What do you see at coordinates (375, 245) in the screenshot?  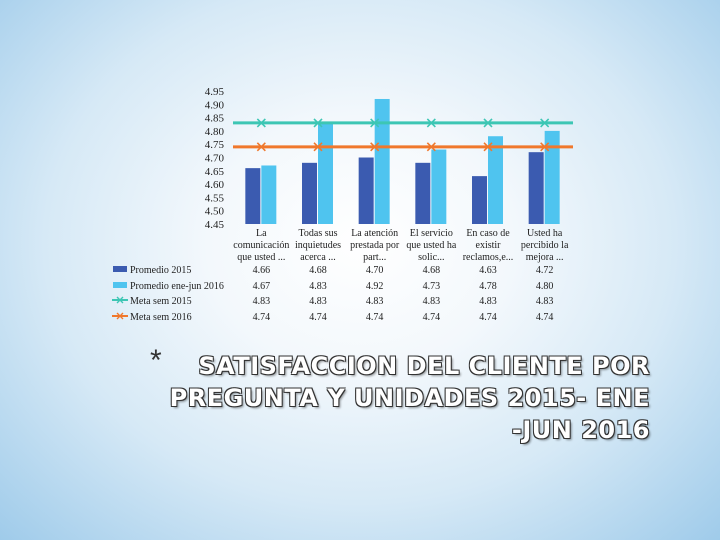 I see `category-label: prestada por` at bounding box center [375, 245].